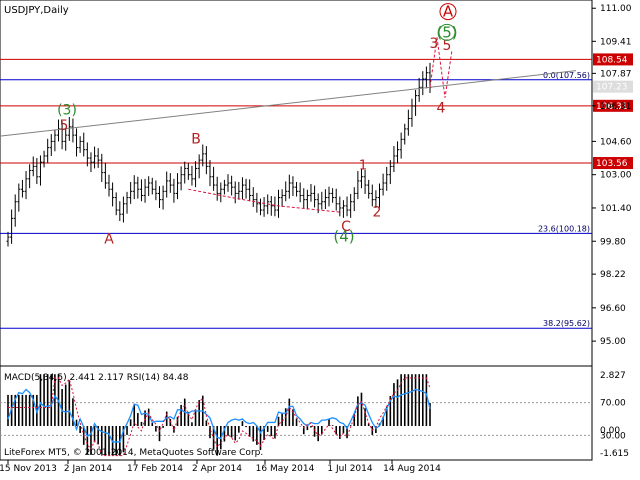  Describe the element at coordinates (616, 9) in the screenshot. I see `y-tick-label: 111.00` at that location.